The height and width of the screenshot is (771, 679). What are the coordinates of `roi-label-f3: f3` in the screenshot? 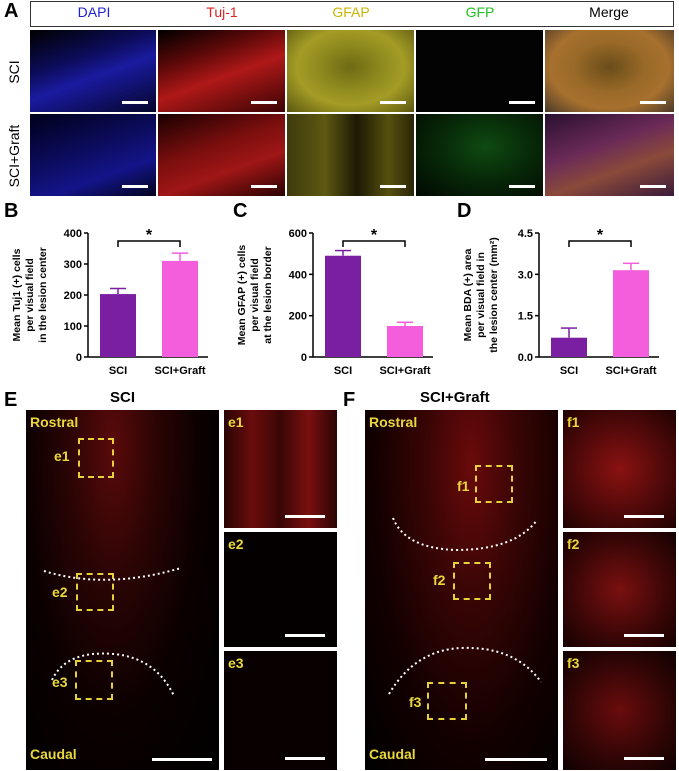 It's located at (415, 702).